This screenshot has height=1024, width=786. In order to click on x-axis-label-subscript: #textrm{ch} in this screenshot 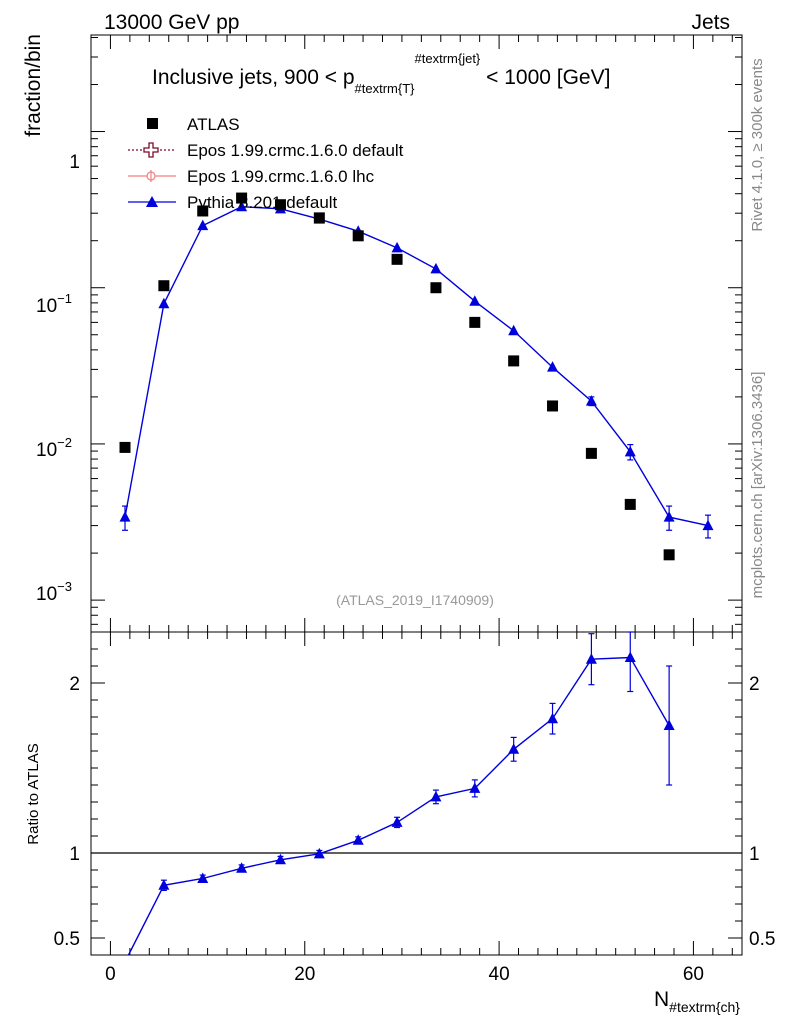, I will do `click(704, 1007)`.